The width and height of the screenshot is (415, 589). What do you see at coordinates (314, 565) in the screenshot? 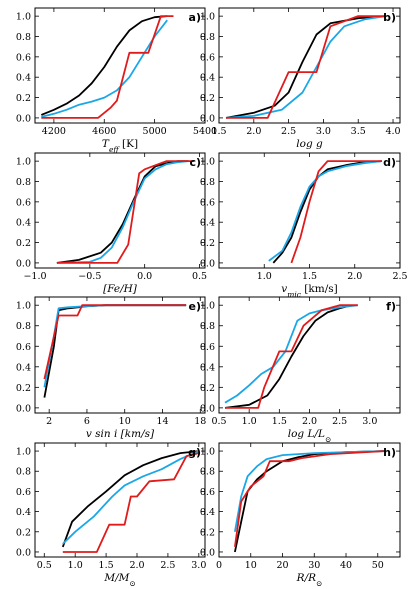
I see `x-tick-label: 30` at bounding box center [314, 565].